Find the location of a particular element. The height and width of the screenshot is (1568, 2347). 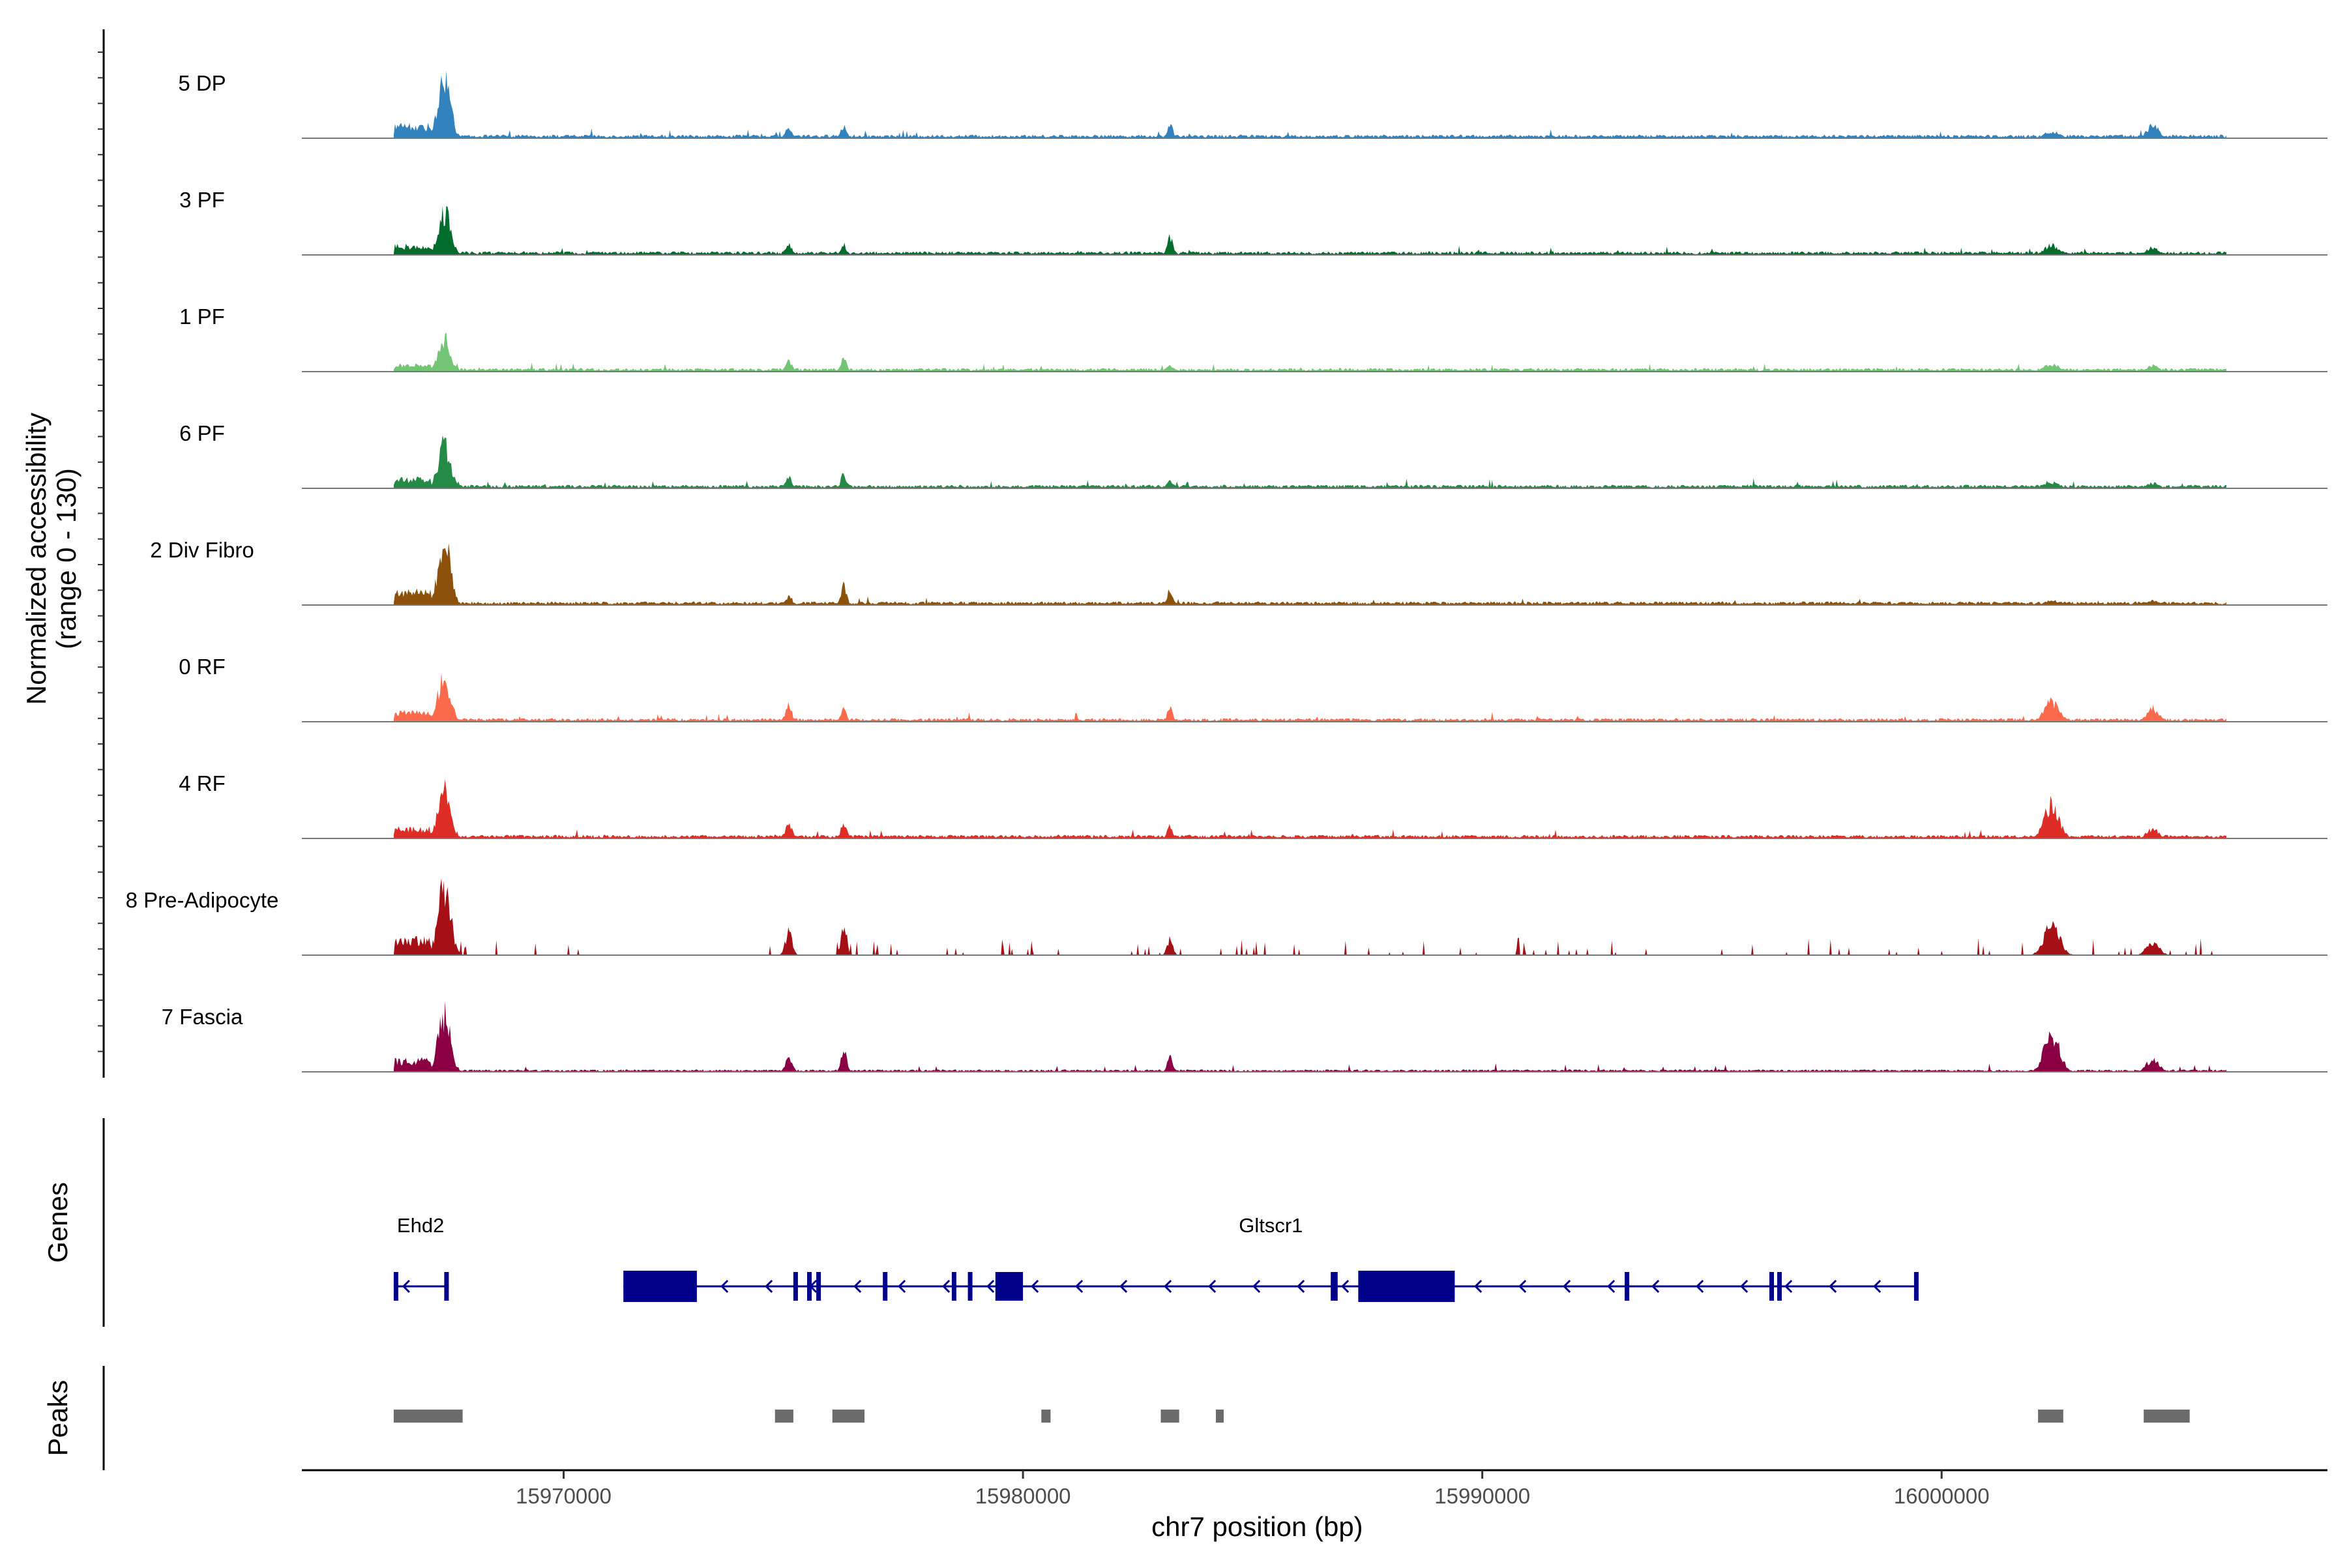

track-label-8: 7 Fascia is located at coordinates (202, 1017).